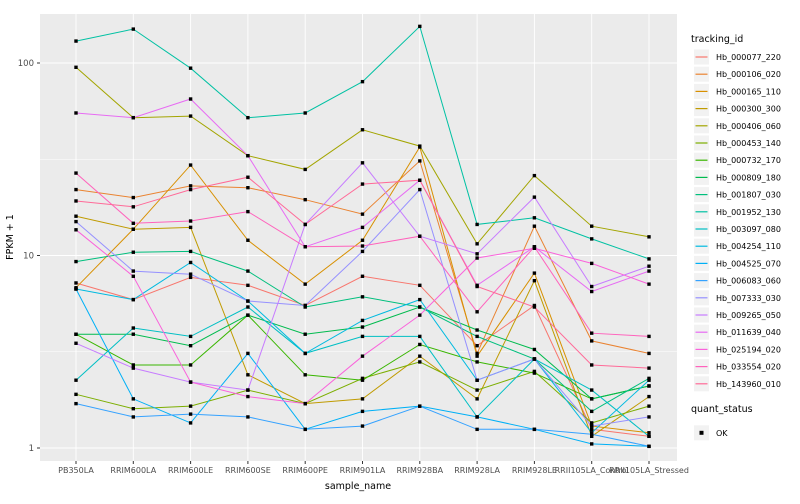 The height and width of the screenshot is (504, 800). Describe the element at coordinates (358, 486) in the screenshot. I see `x-axis-title: sample_name` at that location.